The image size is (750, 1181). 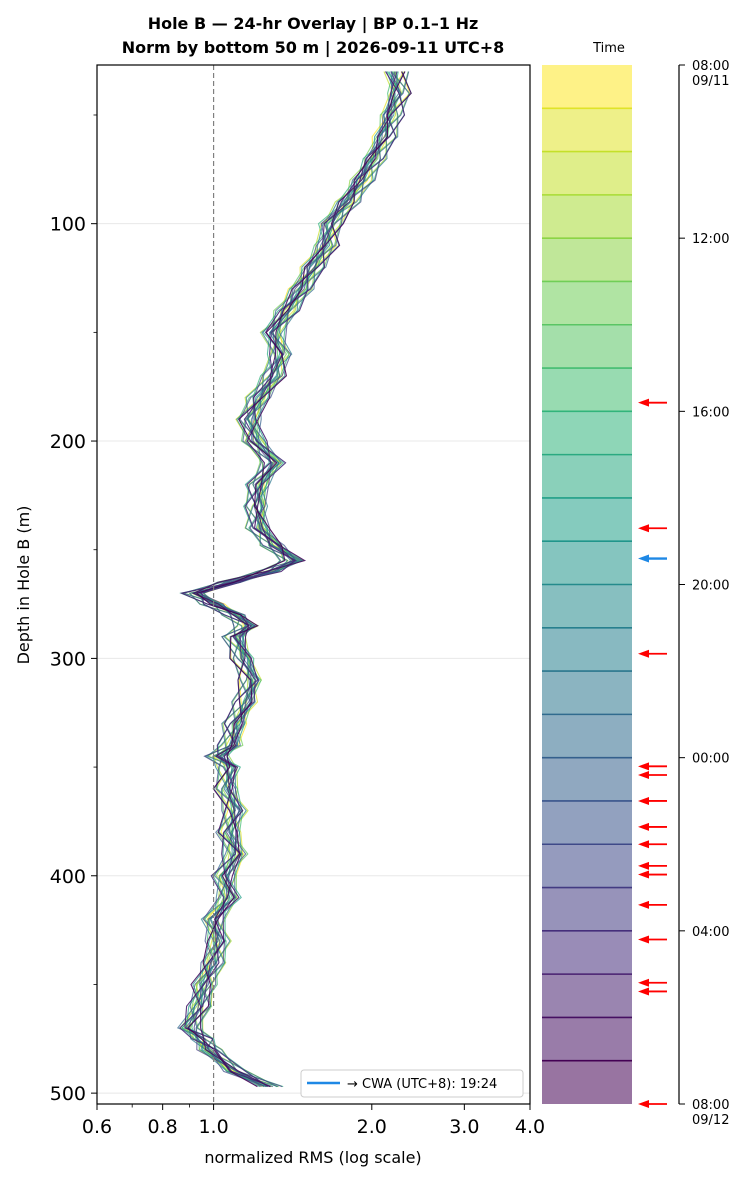 What do you see at coordinates (313, 1121) in the screenshot?
I see `x-axis-ticks: 0.6 0.8 1.0 2.0 3.0 4.0` at bounding box center [313, 1121].